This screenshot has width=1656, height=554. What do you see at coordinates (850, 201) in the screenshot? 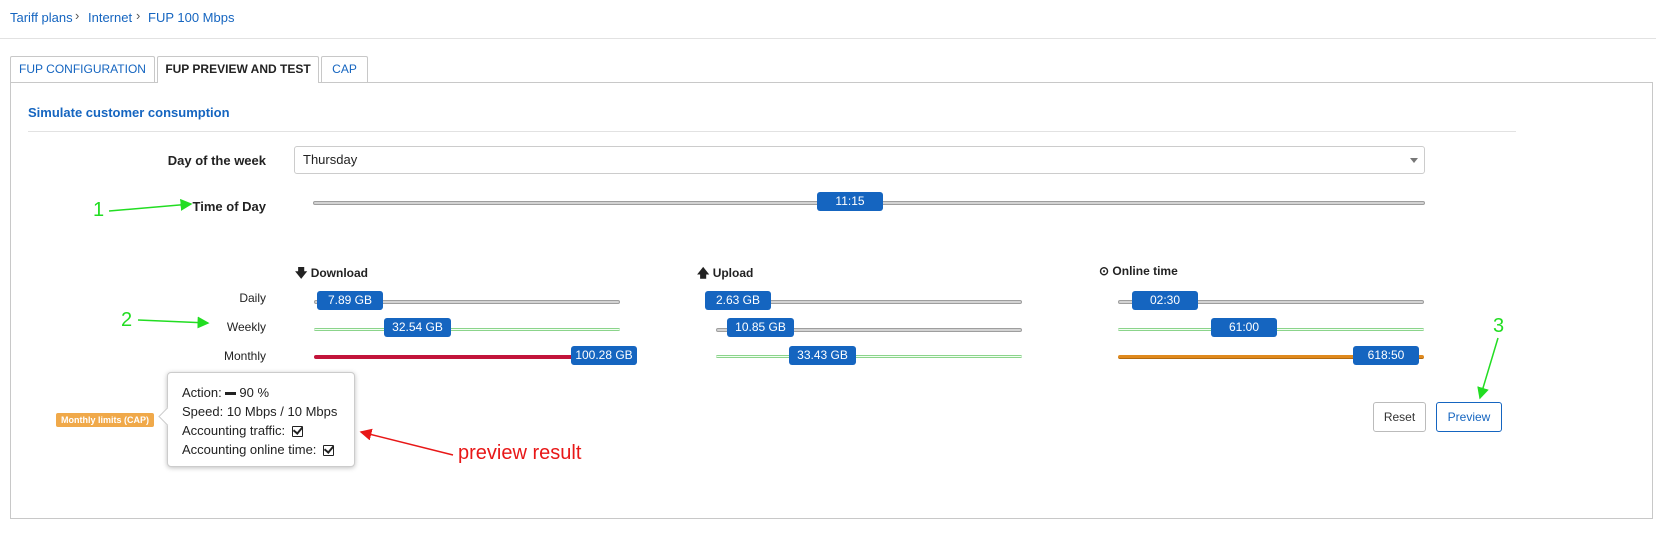
I see `time-of-day-slider-handle: 11:15` at bounding box center [850, 201].